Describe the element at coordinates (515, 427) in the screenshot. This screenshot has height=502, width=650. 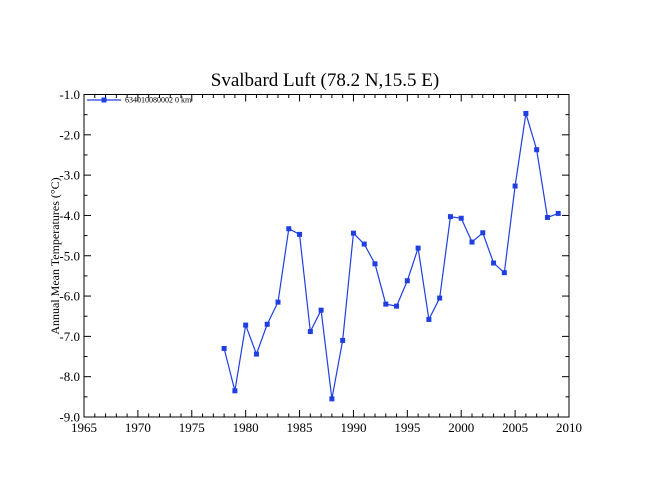
I see `x-tick-label: 2005` at that location.